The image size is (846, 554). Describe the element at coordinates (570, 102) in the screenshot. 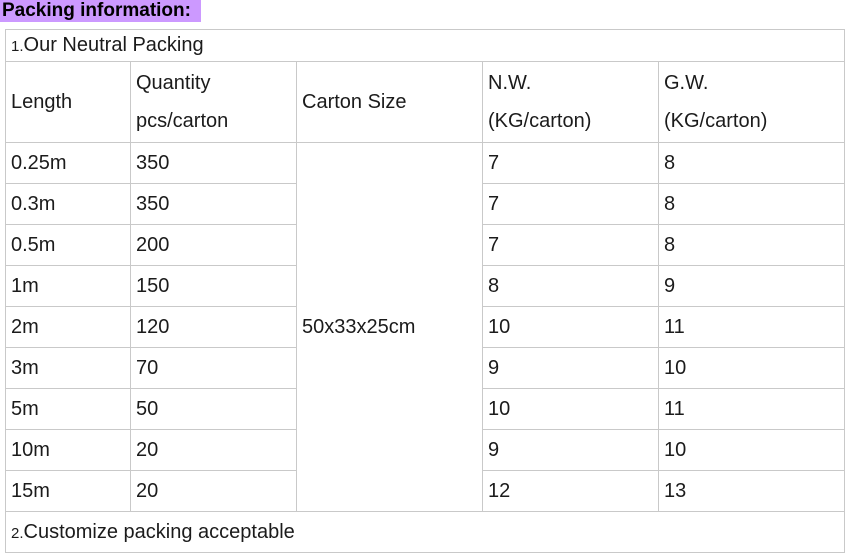

I see `col-header-nw: N.W. (KG/carton)` at that location.